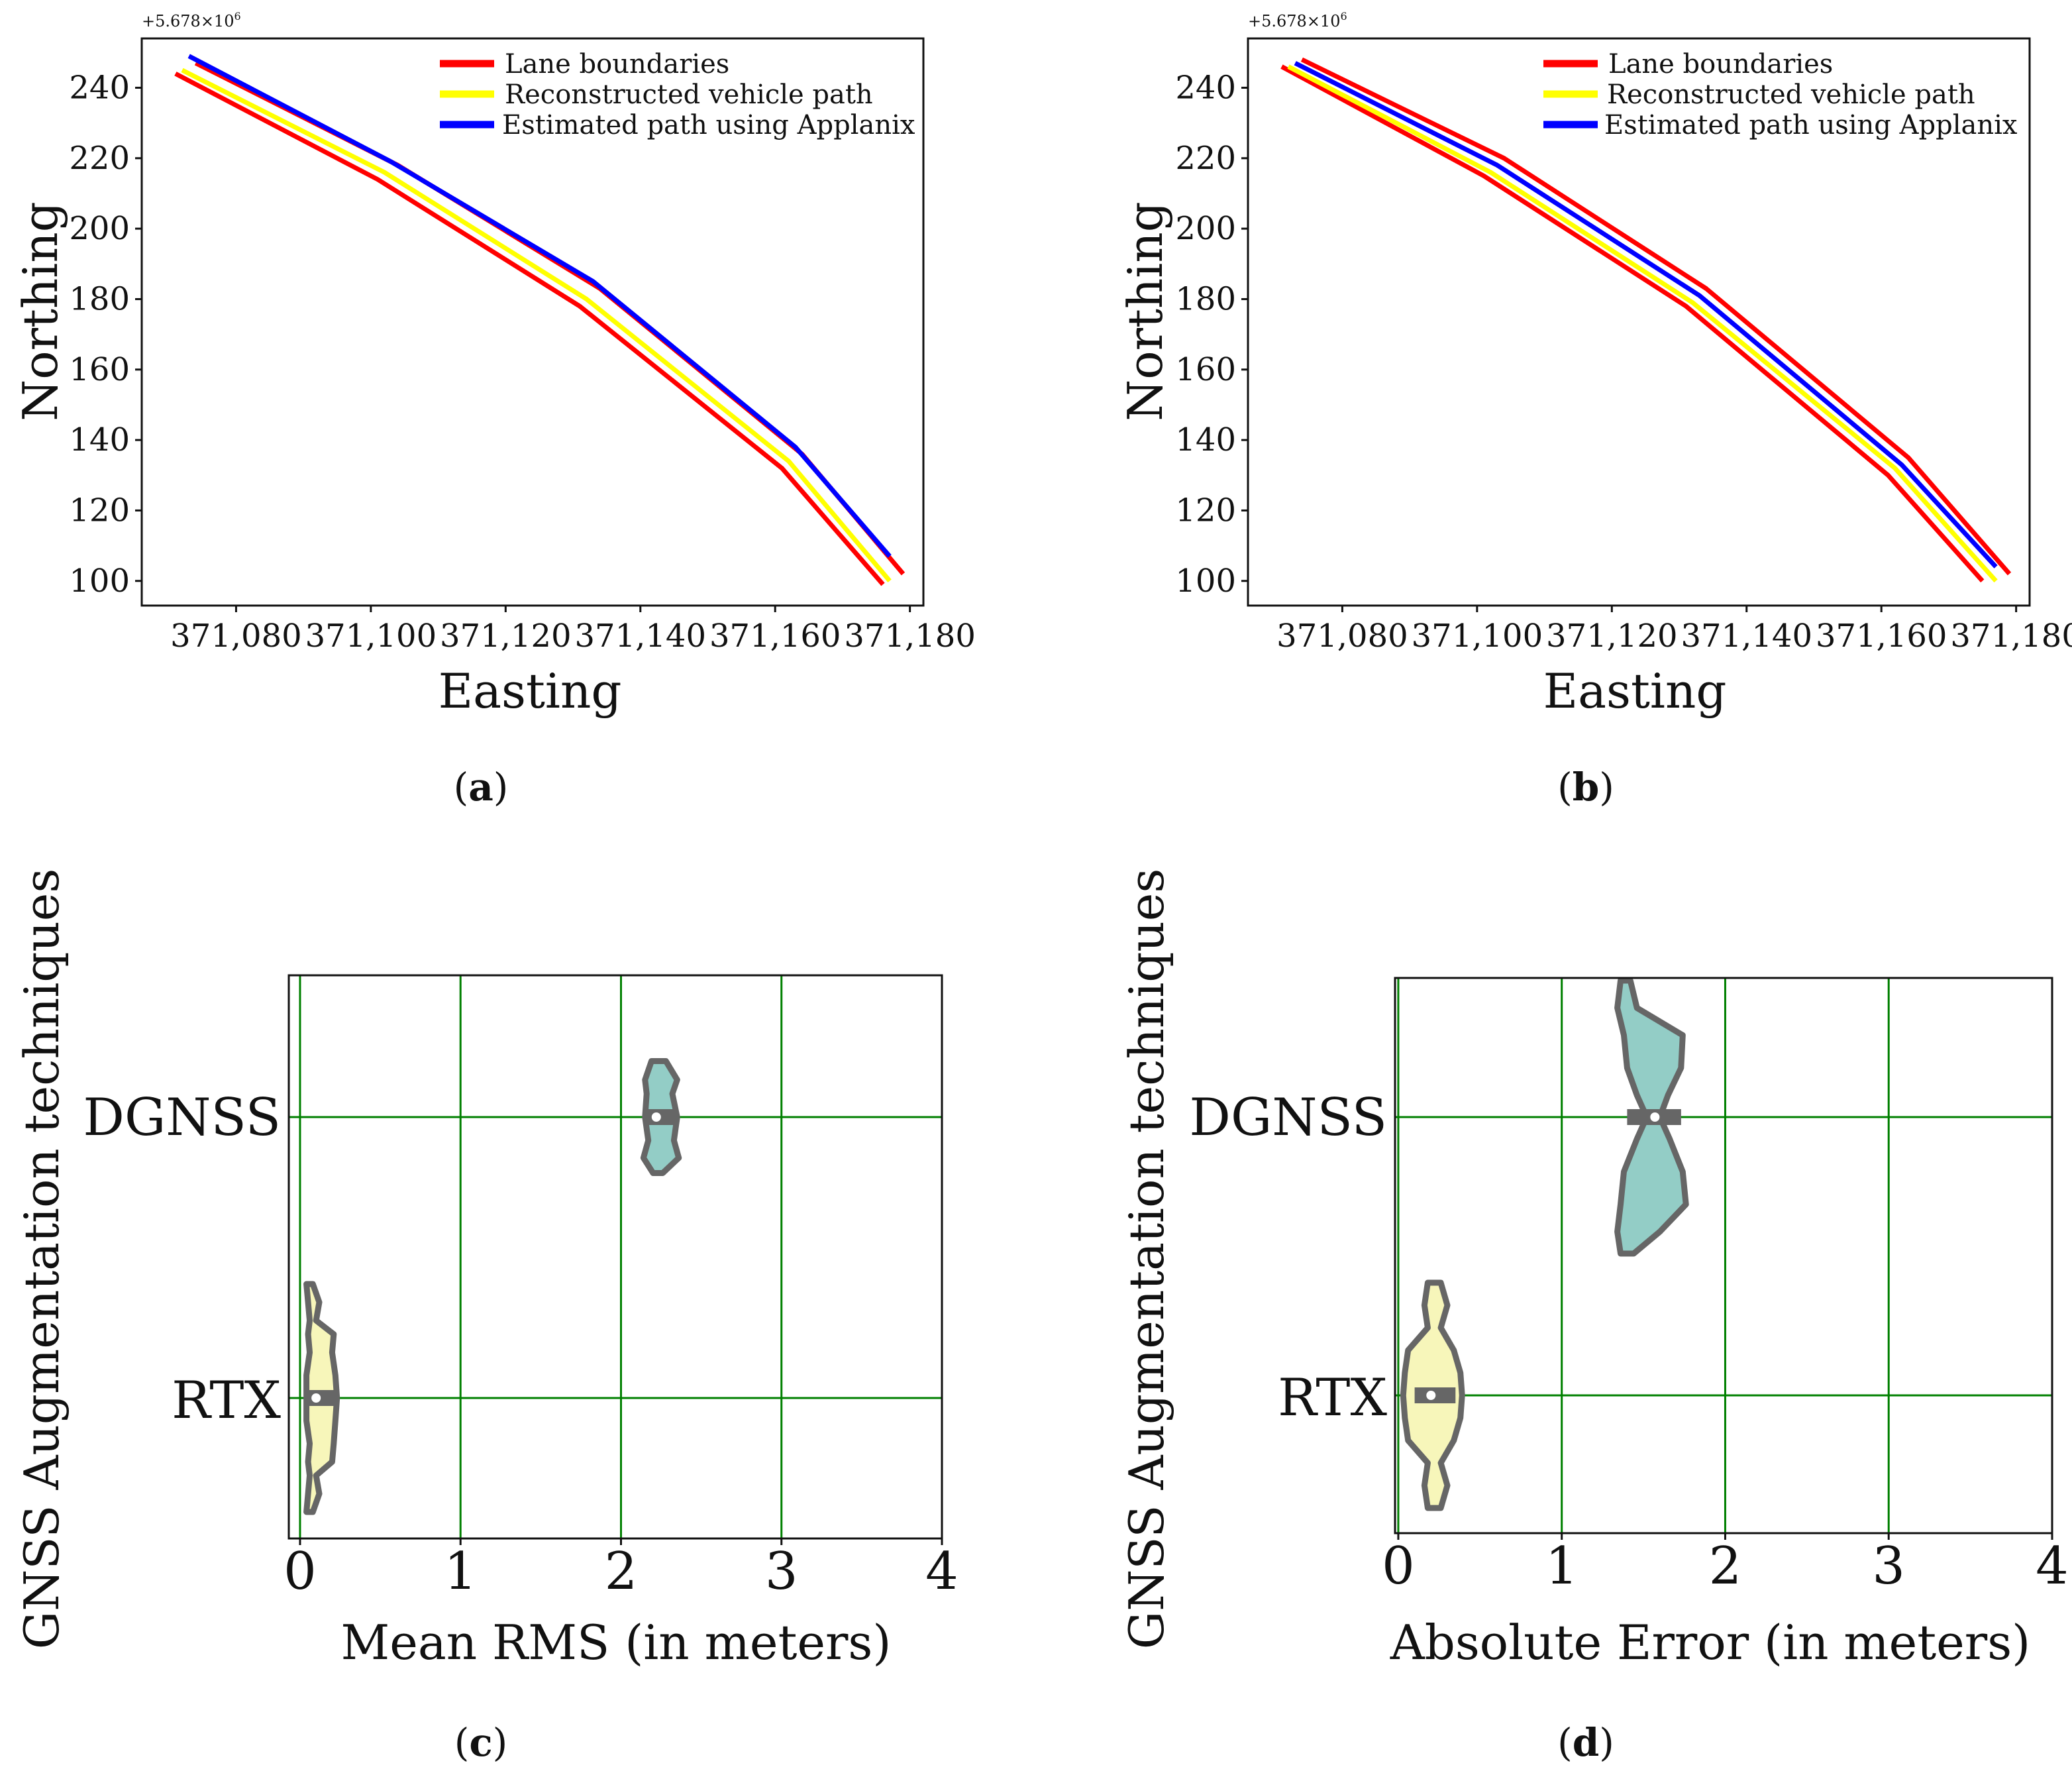 This screenshot has width=2072, height=1775. I want to click on panel-b-x-axis-label: Easting, so click(1635, 691).